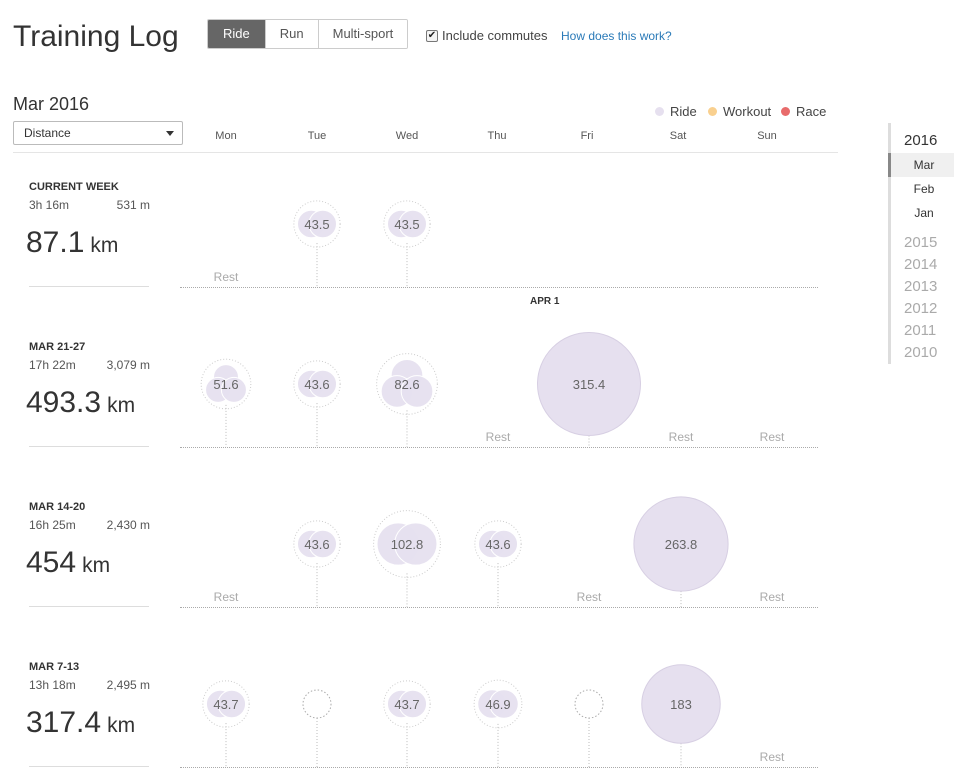 The height and width of the screenshot is (778, 954). I want to click on week-time: 17h 22m, so click(52, 365).